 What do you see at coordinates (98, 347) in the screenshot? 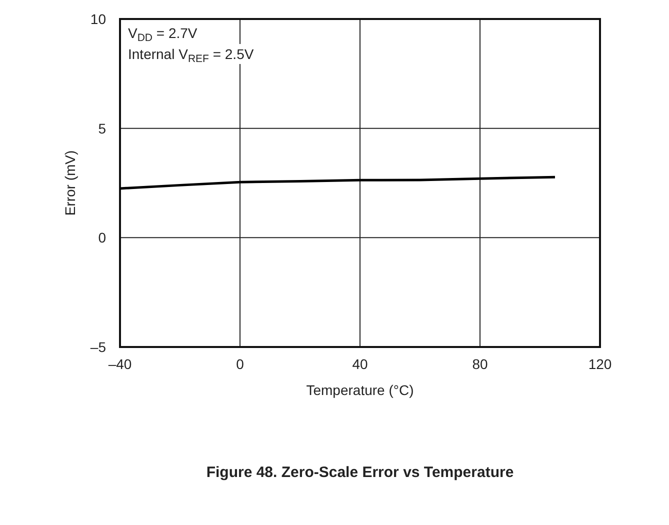
I see `y-tick-label: –5` at bounding box center [98, 347].